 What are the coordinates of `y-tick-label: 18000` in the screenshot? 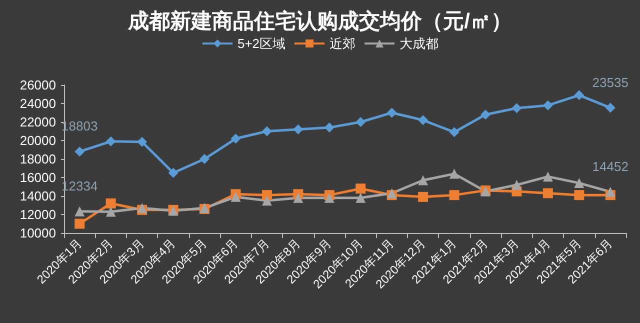 It's located at (38, 159).